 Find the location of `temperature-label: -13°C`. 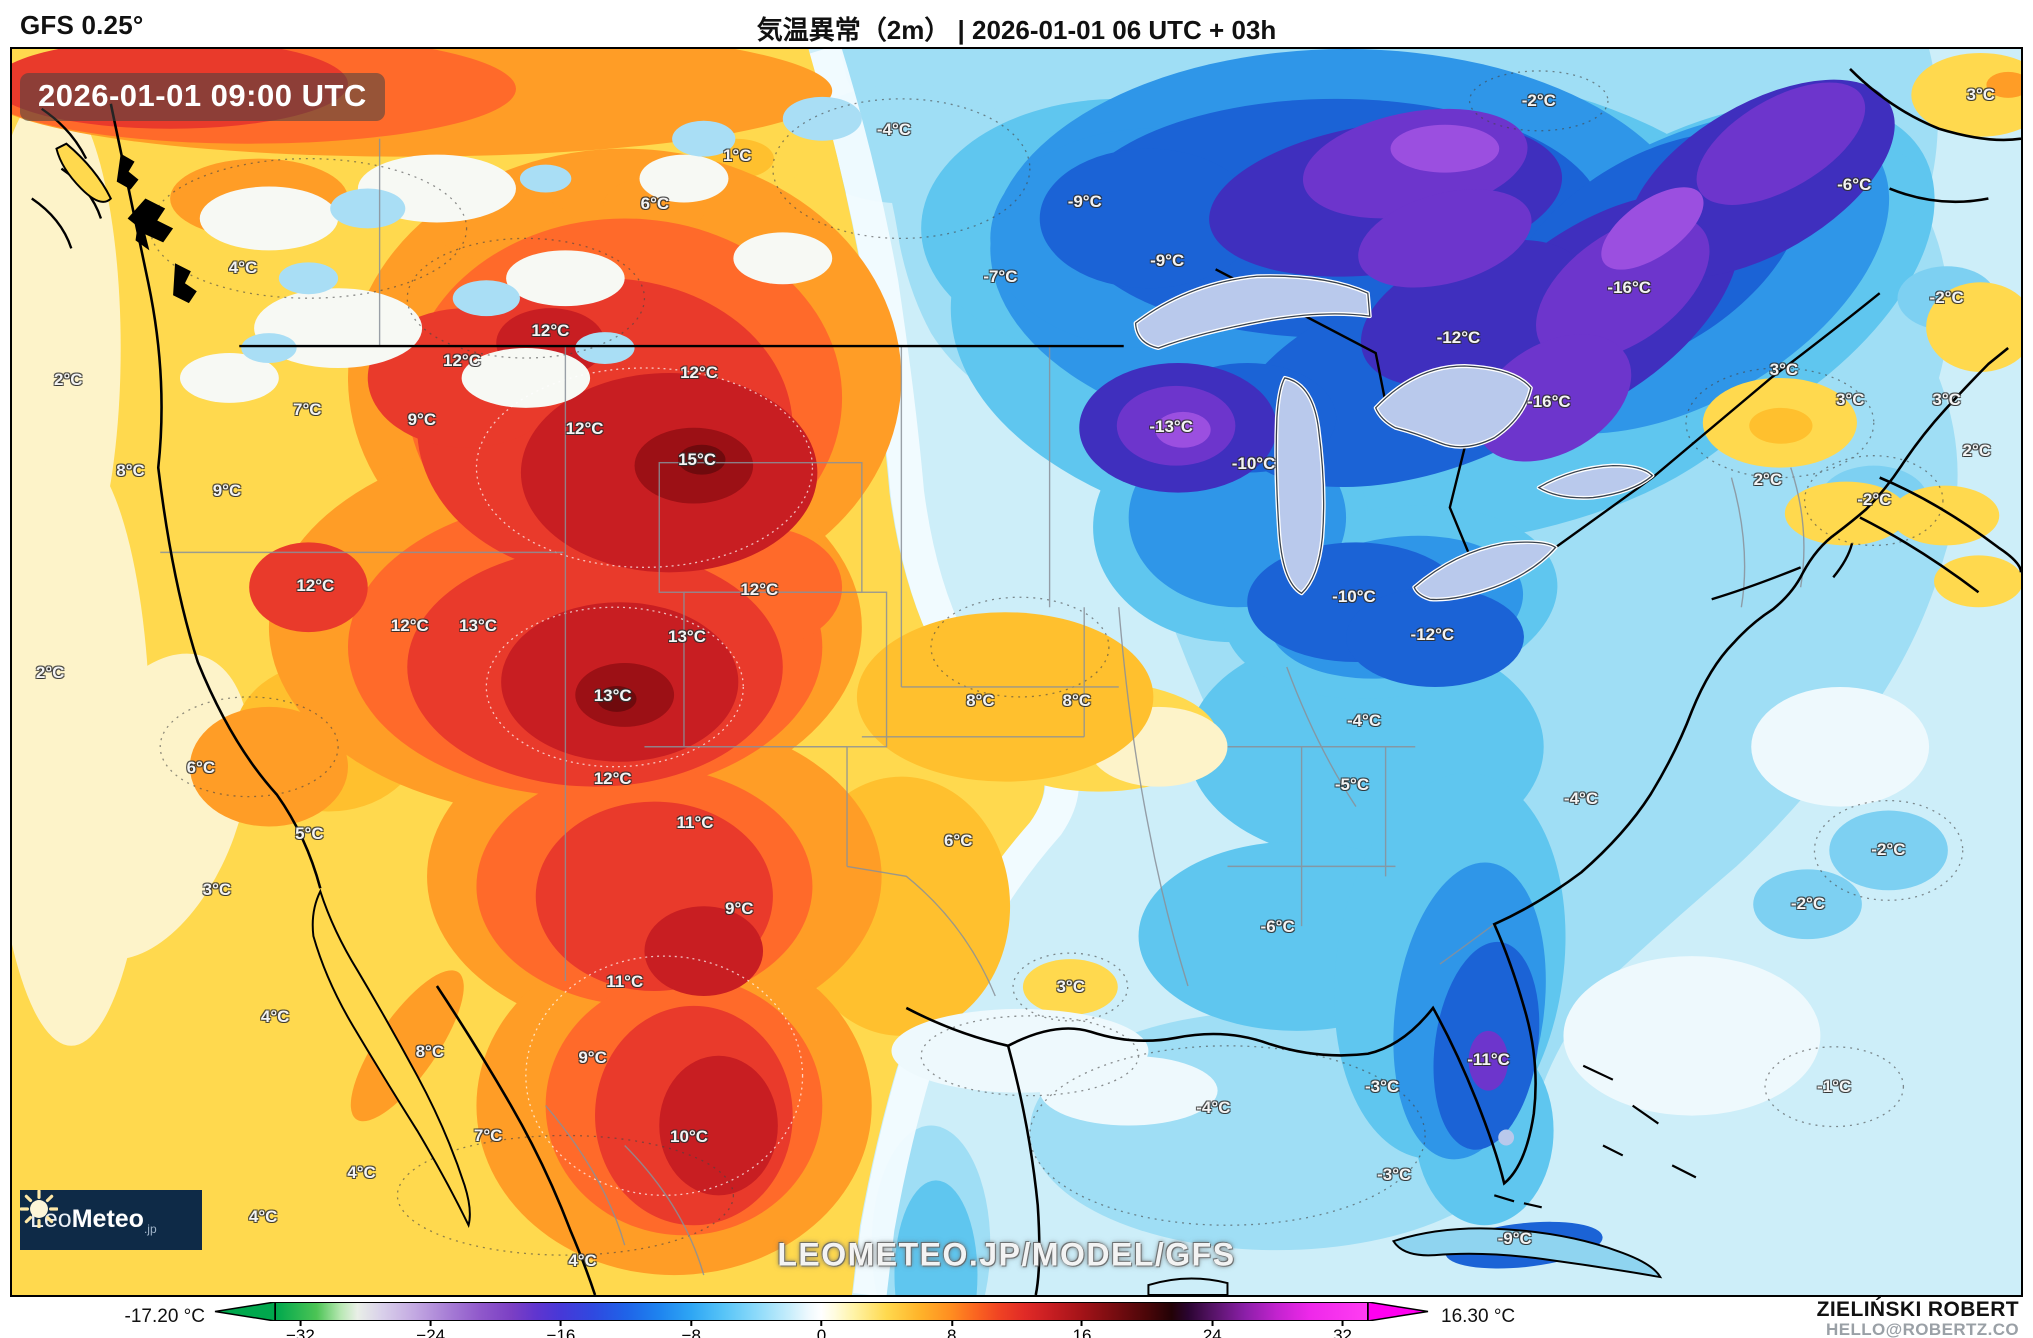

temperature-label: -13°C is located at coordinates (1171, 426).